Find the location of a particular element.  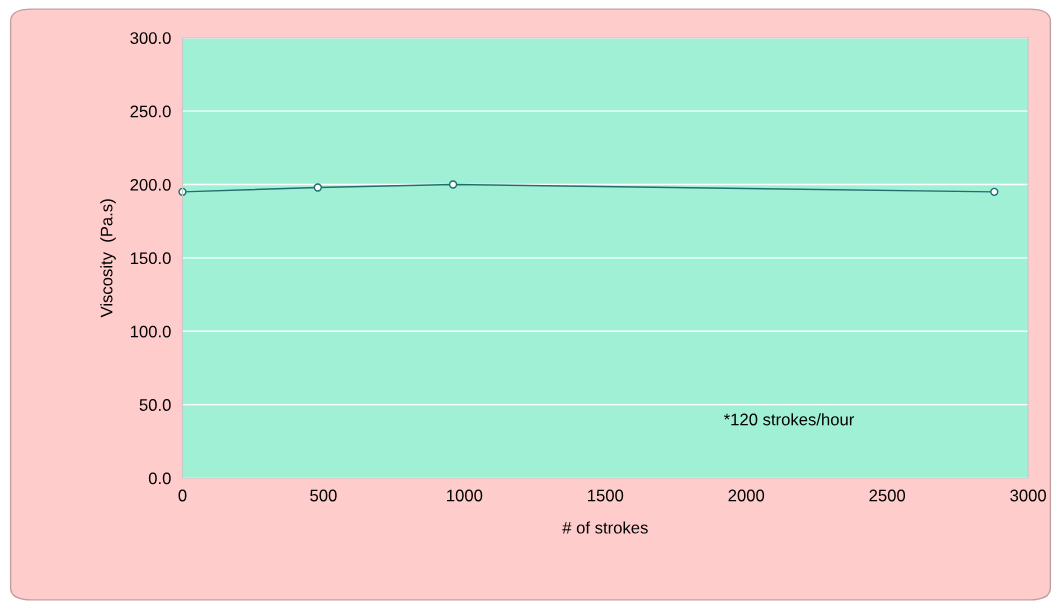

y-tick-label: 200.0 is located at coordinates (150, 184).